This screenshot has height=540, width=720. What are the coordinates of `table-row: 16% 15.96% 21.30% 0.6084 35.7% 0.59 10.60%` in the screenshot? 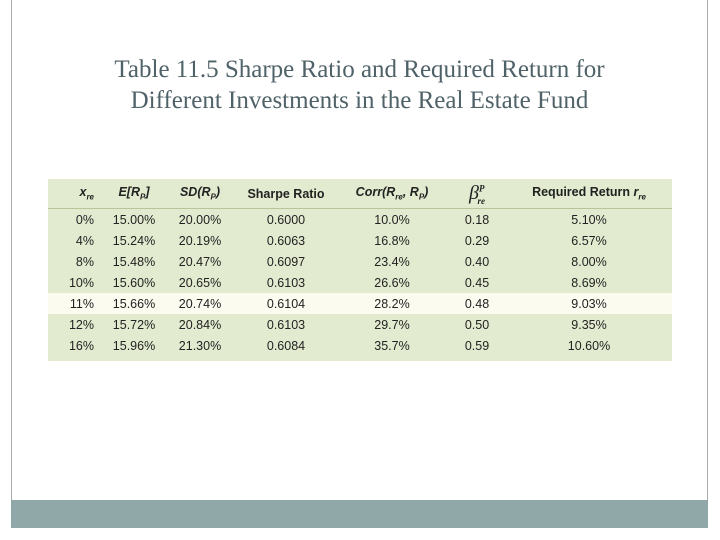 It's located at (360, 345).